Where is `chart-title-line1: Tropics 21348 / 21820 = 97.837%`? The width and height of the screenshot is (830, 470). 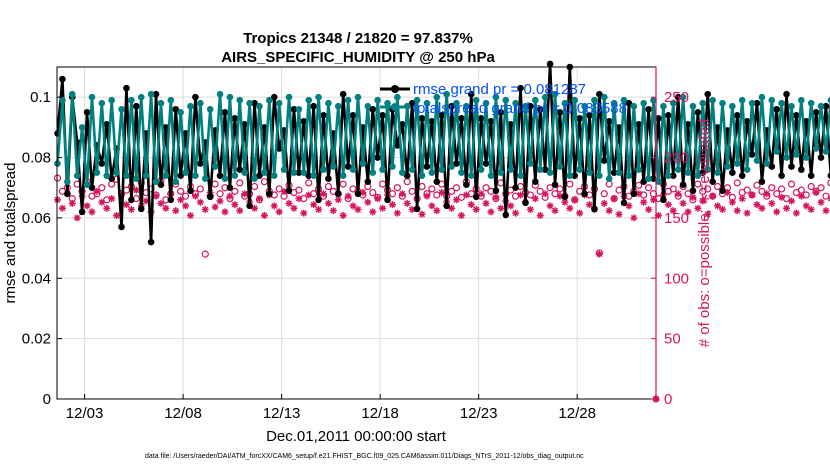
chart-title-line1: Tropics 21348 / 21820 = 97.837% is located at coordinates (358, 38).